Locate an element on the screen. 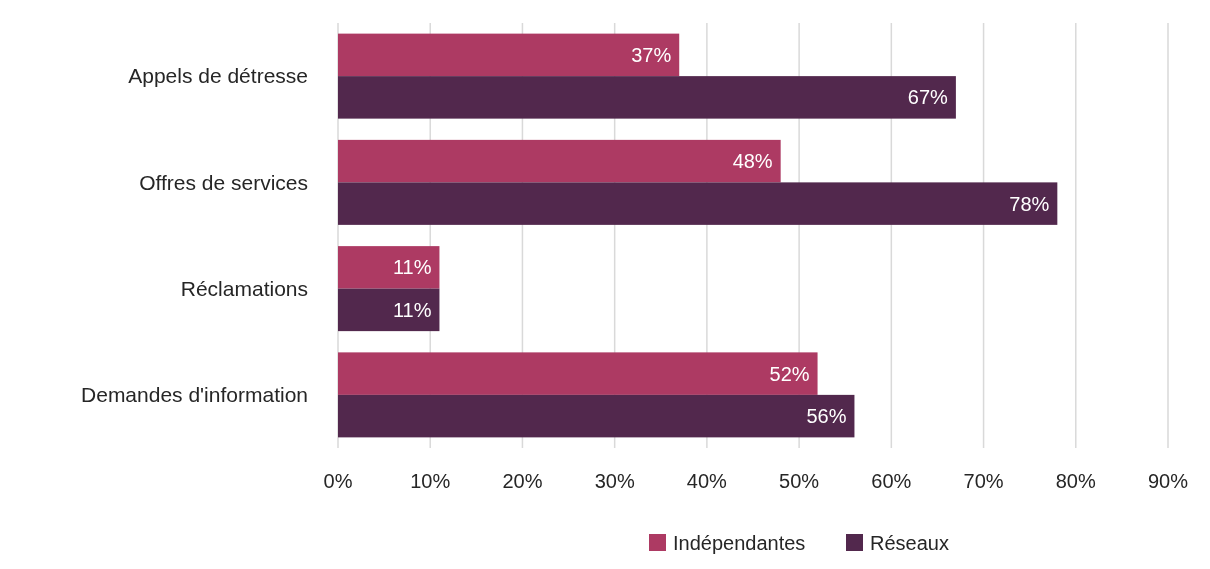 Image resolution: width=1210 pixels, height=569 pixels. legend-label: Indépendantes is located at coordinates (739, 543).